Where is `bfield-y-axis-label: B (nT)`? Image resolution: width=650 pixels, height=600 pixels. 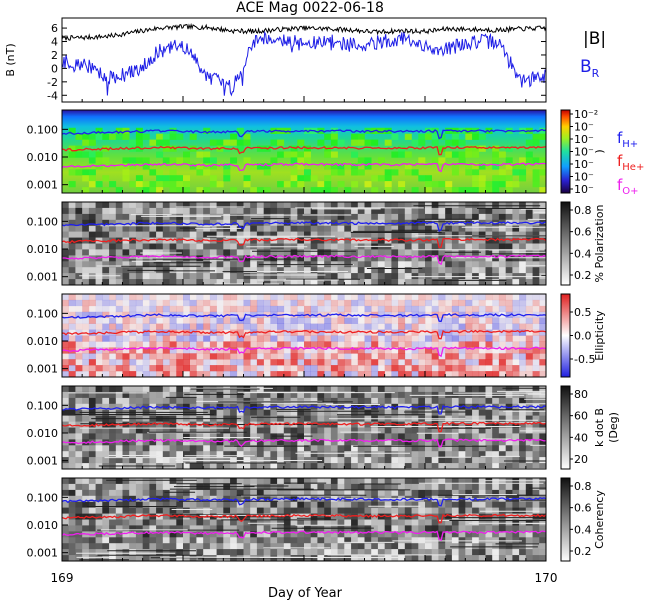 bfield-y-axis-label: B (nT) is located at coordinates (10, 59).